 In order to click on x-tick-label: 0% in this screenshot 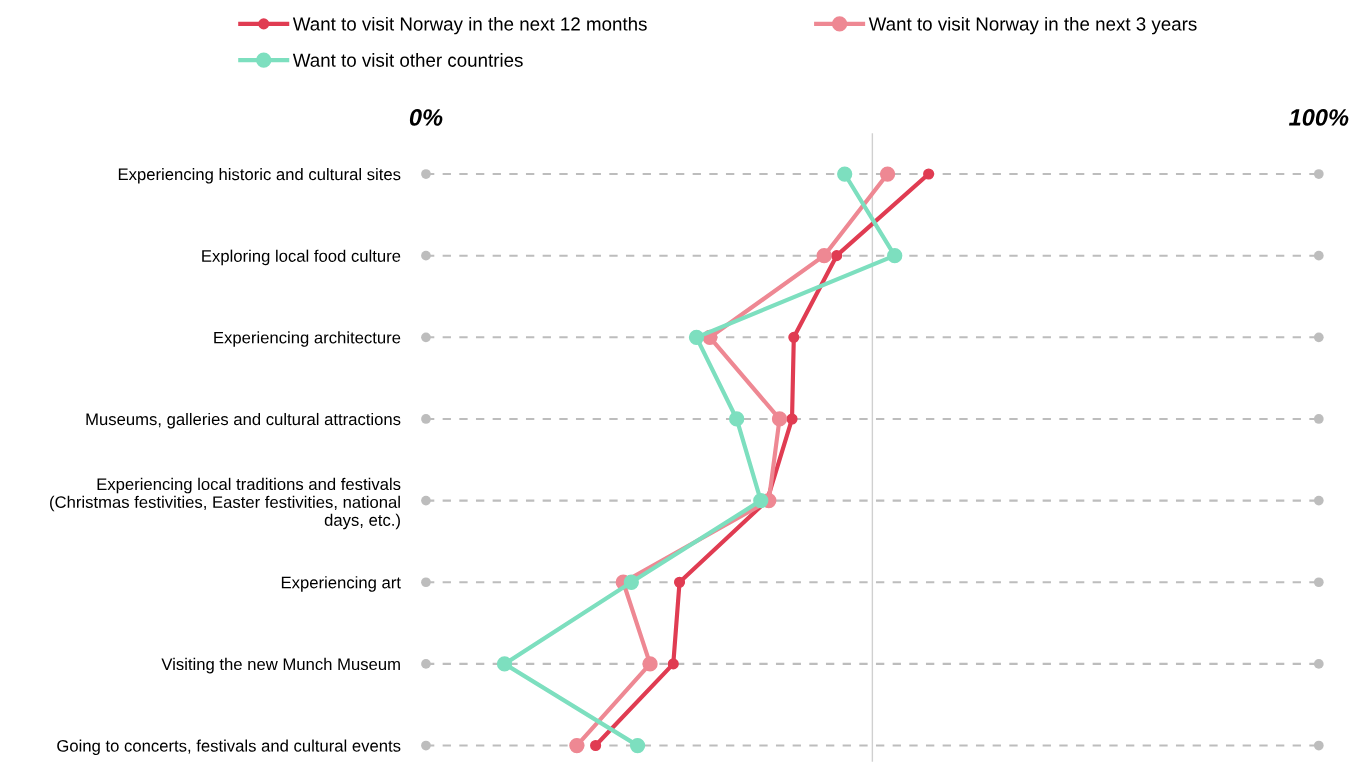, I will do `click(426, 117)`.